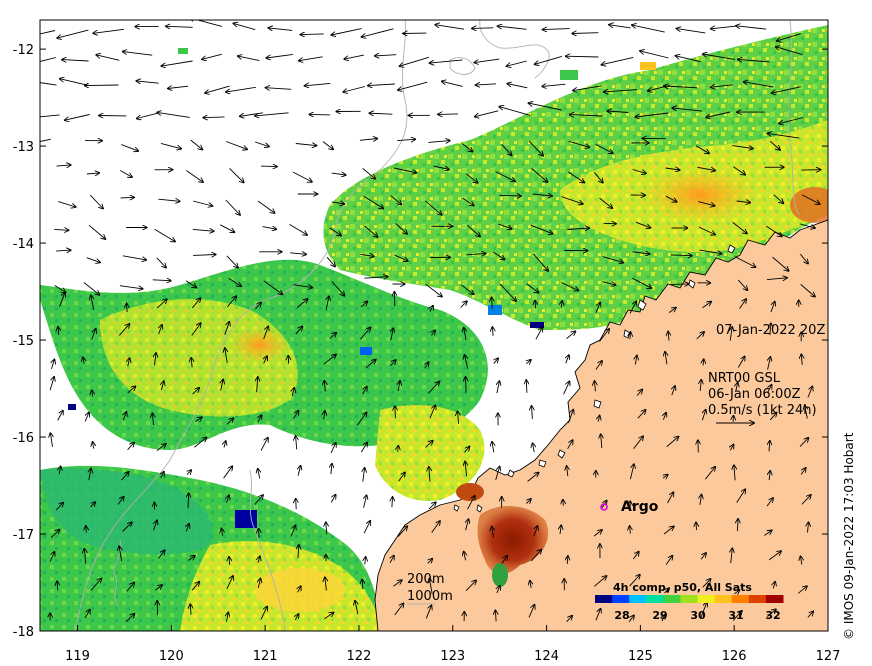  What do you see at coordinates (734, 656) in the screenshot?
I see `lon-tick-label: 126` at bounding box center [734, 656].